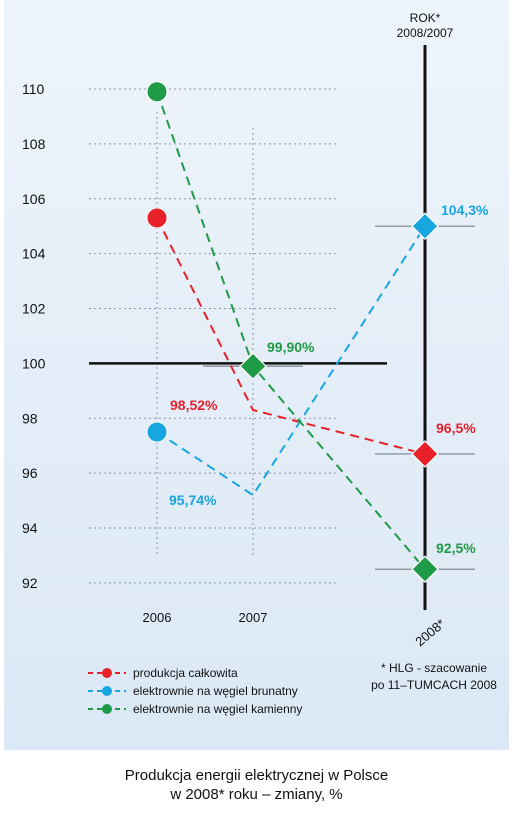 The width and height of the screenshot is (513, 815). What do you see at coordinates (30, 418) in the screenshot?
I see `y-tick-label-98: 98` at bounding box center [30, 418].